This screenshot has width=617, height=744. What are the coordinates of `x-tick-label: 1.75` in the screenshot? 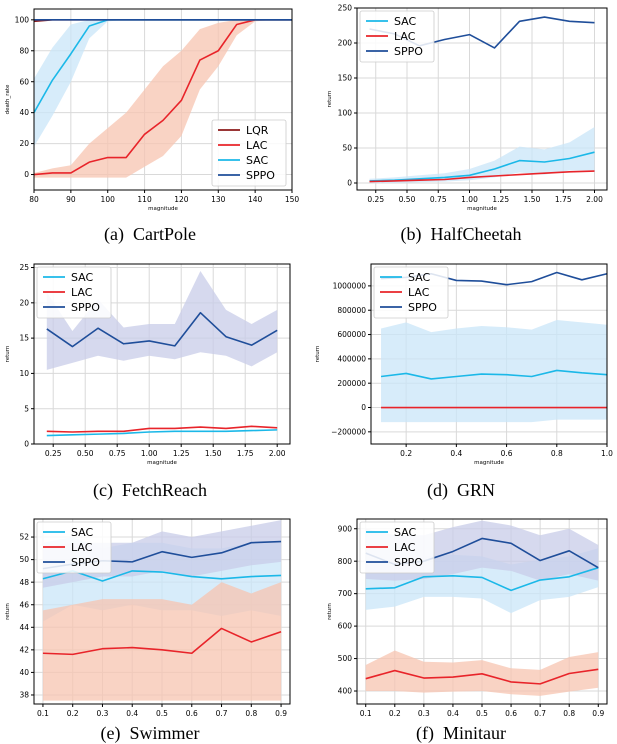 It's located at (563, 199).